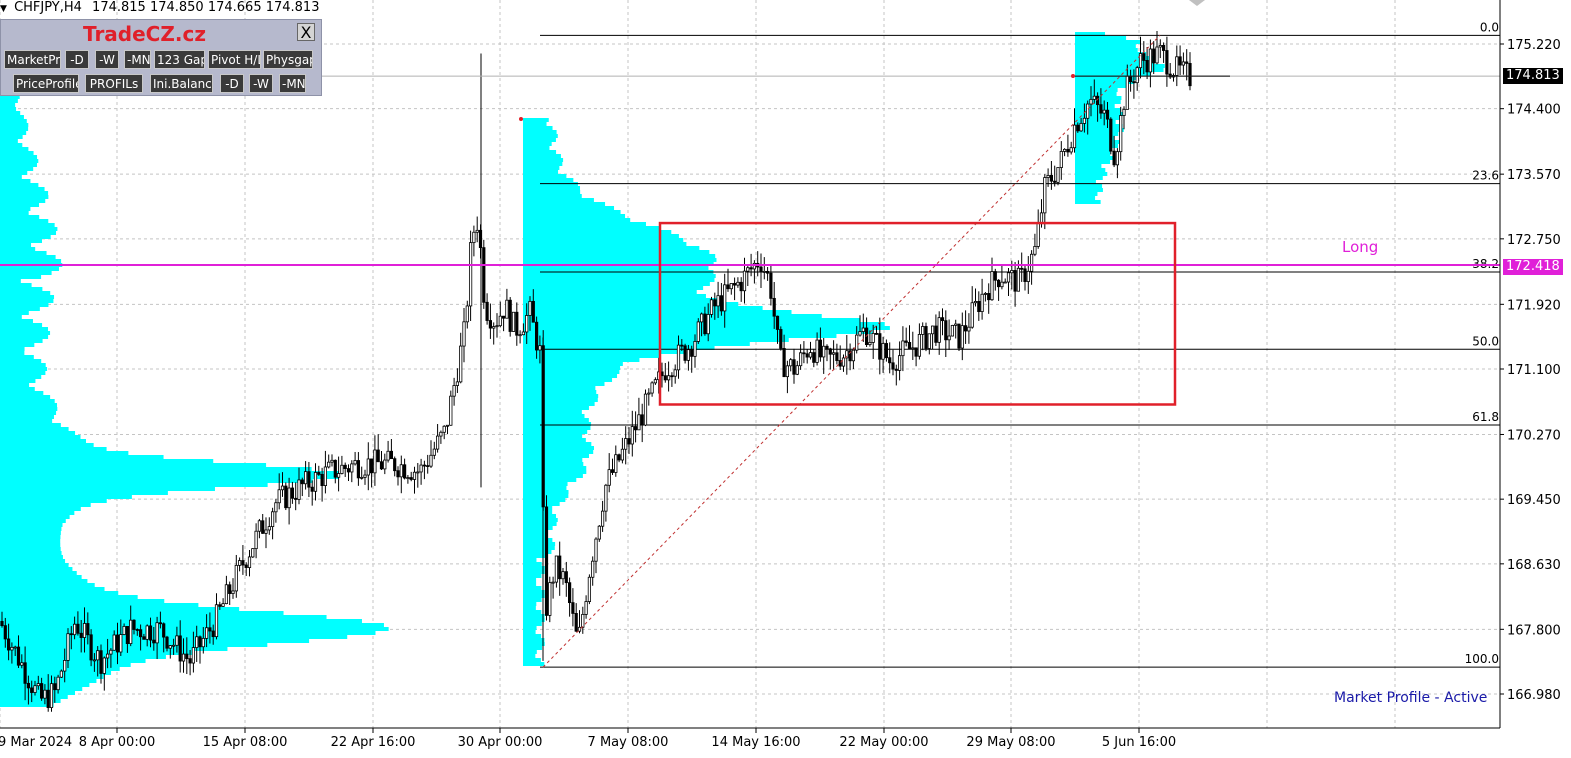 This screenshot has height=758, width=1571. I want to click on profile-month-button: -MN, so click(292, 83).